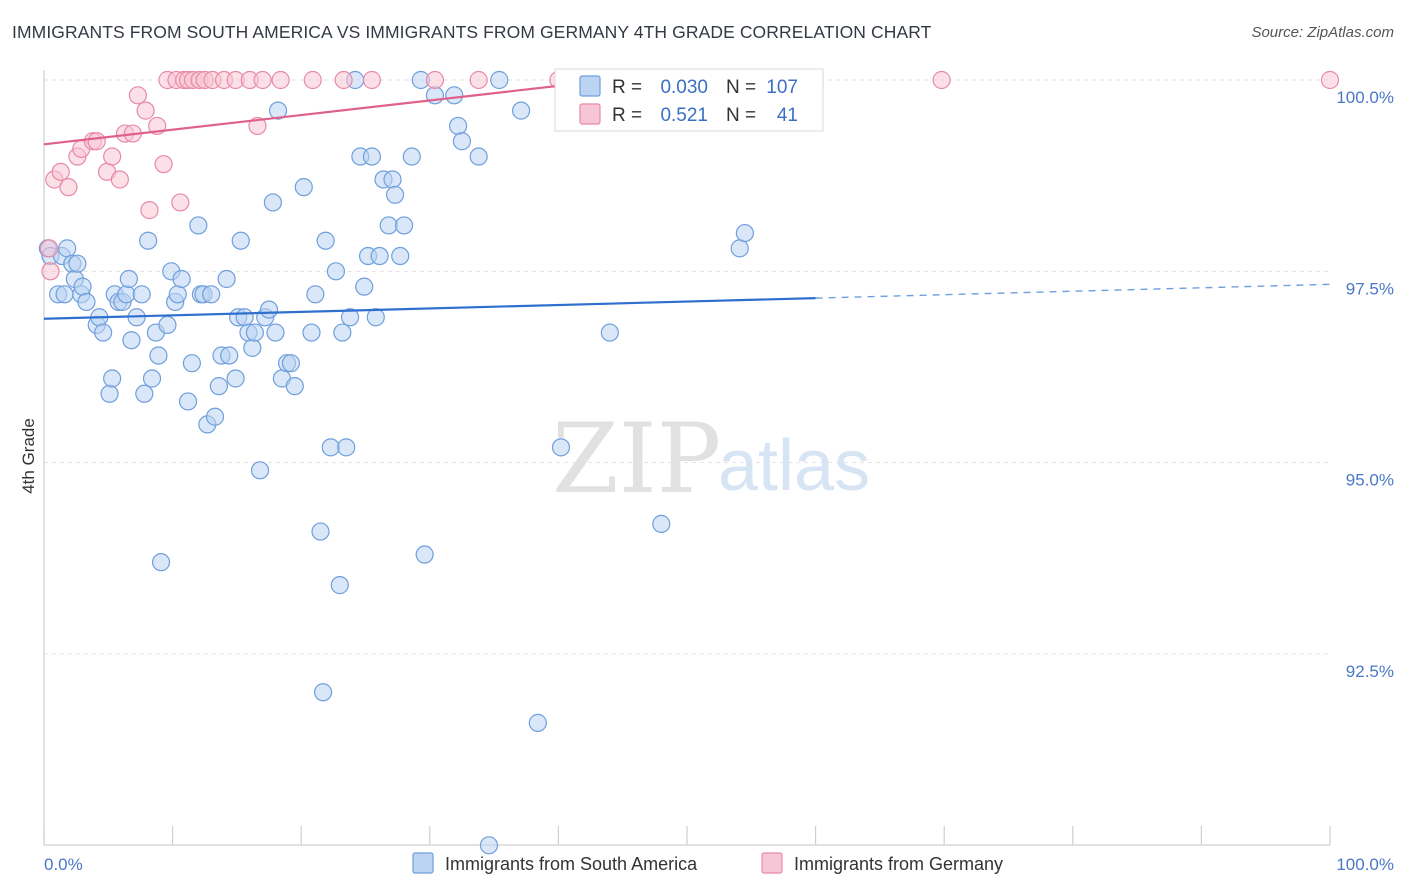 The image size is (1406, 892). I want to click on watermark-zip: ZIP, so click(636, 459).